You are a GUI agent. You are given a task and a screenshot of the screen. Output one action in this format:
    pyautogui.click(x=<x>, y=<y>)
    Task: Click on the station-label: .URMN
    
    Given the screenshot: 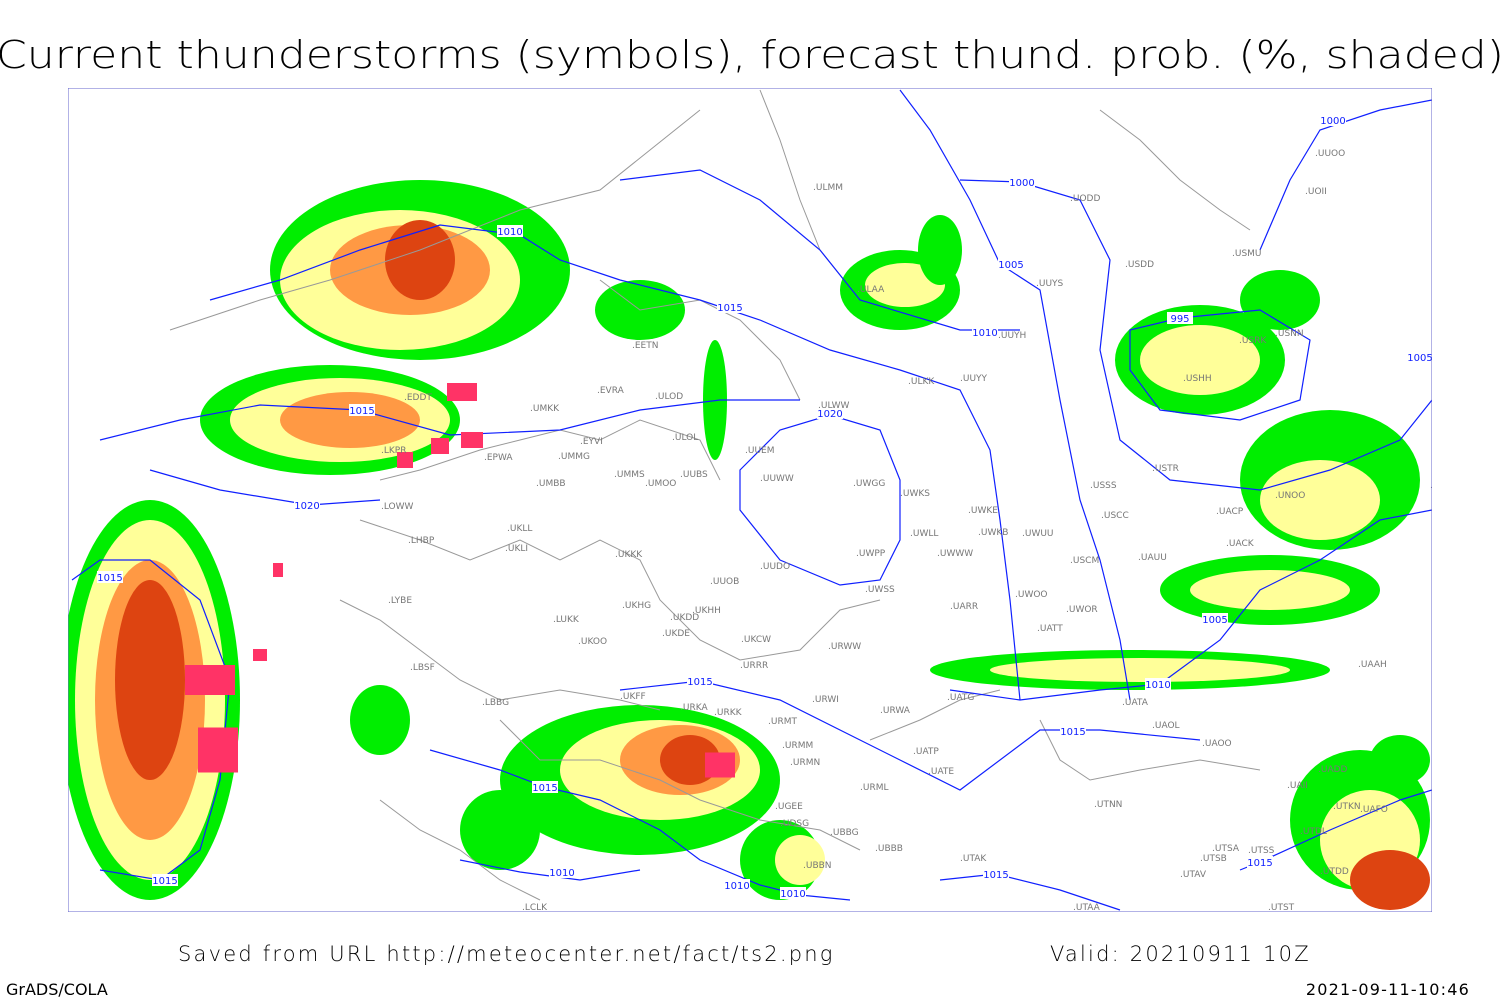 What is the action you would take?
    pyautogui.click(x=805, y=763)
    